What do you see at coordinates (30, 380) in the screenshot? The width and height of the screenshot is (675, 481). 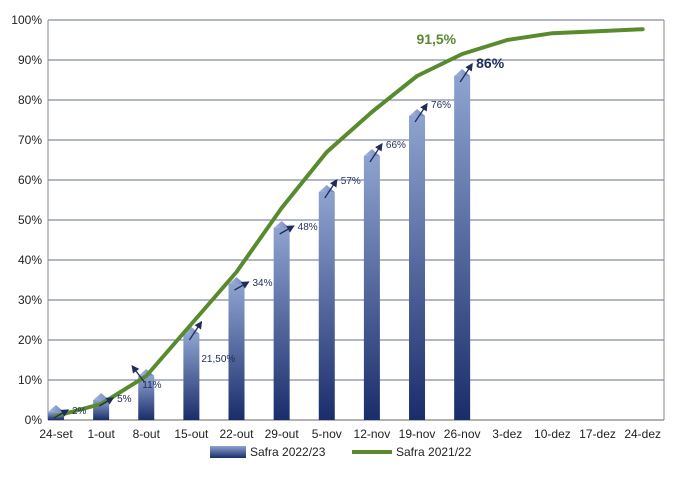 I see `y-tick-label: 10%` at bounding box center [30, 380].